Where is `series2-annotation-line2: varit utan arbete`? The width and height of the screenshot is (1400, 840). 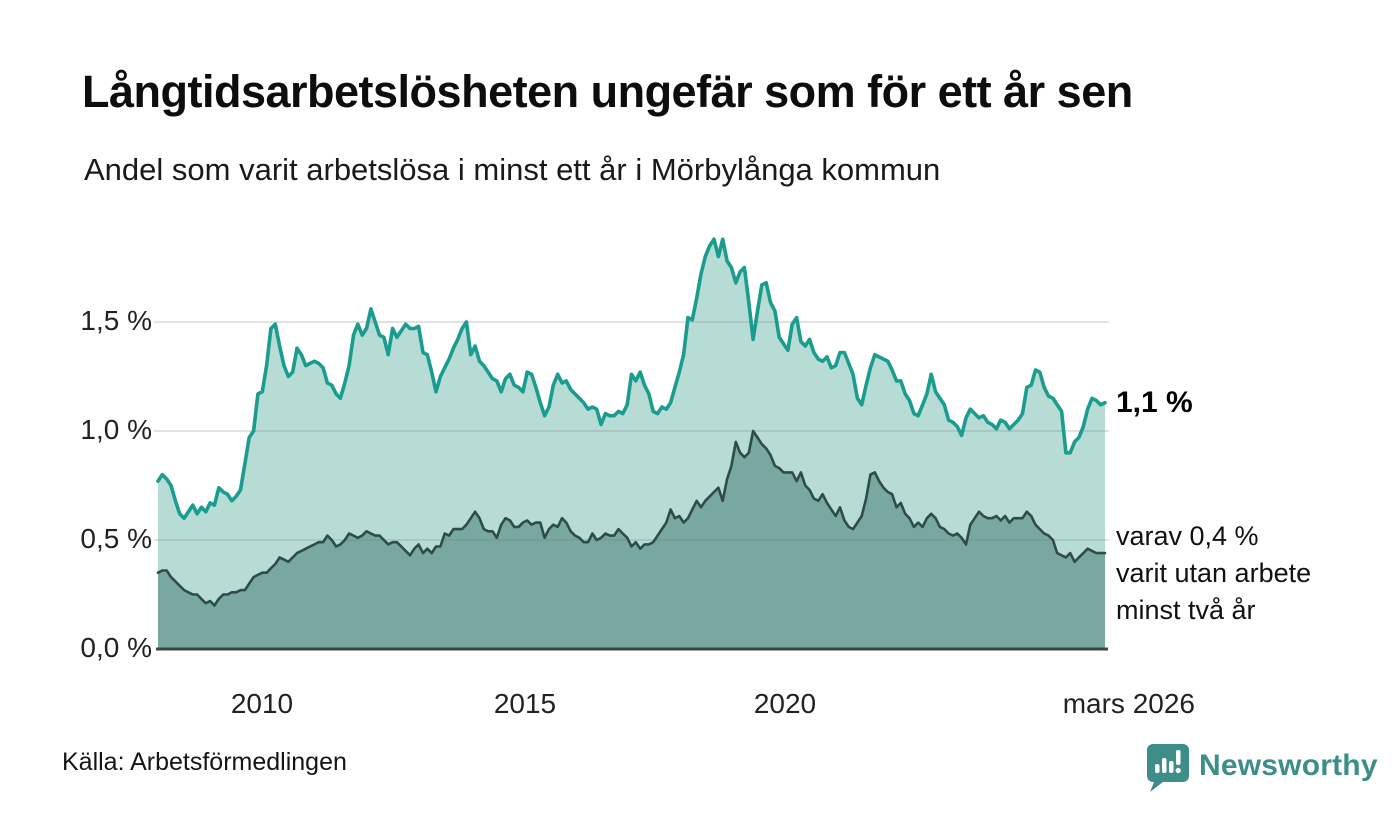 series2-annotation-line2: varit utan arbete is located at coordinates (1214, 573).